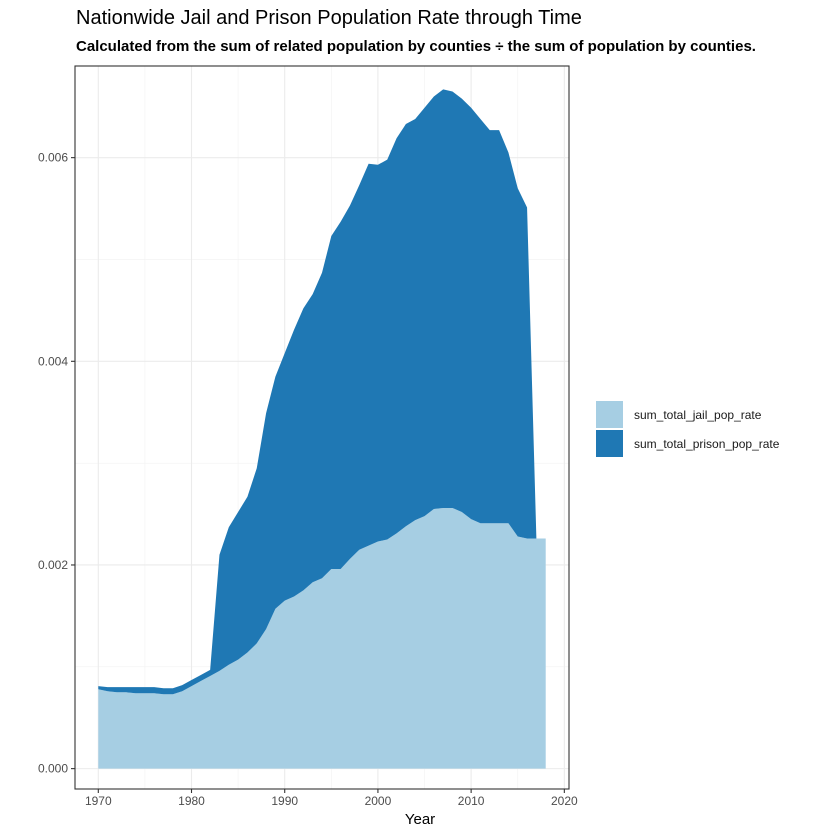 This screenshot has width=840, height=840. What do you see at coordinates (53, 361) in the screenshot?
I see `y-tick-label: 0.004` at bounding box center [53, 361].